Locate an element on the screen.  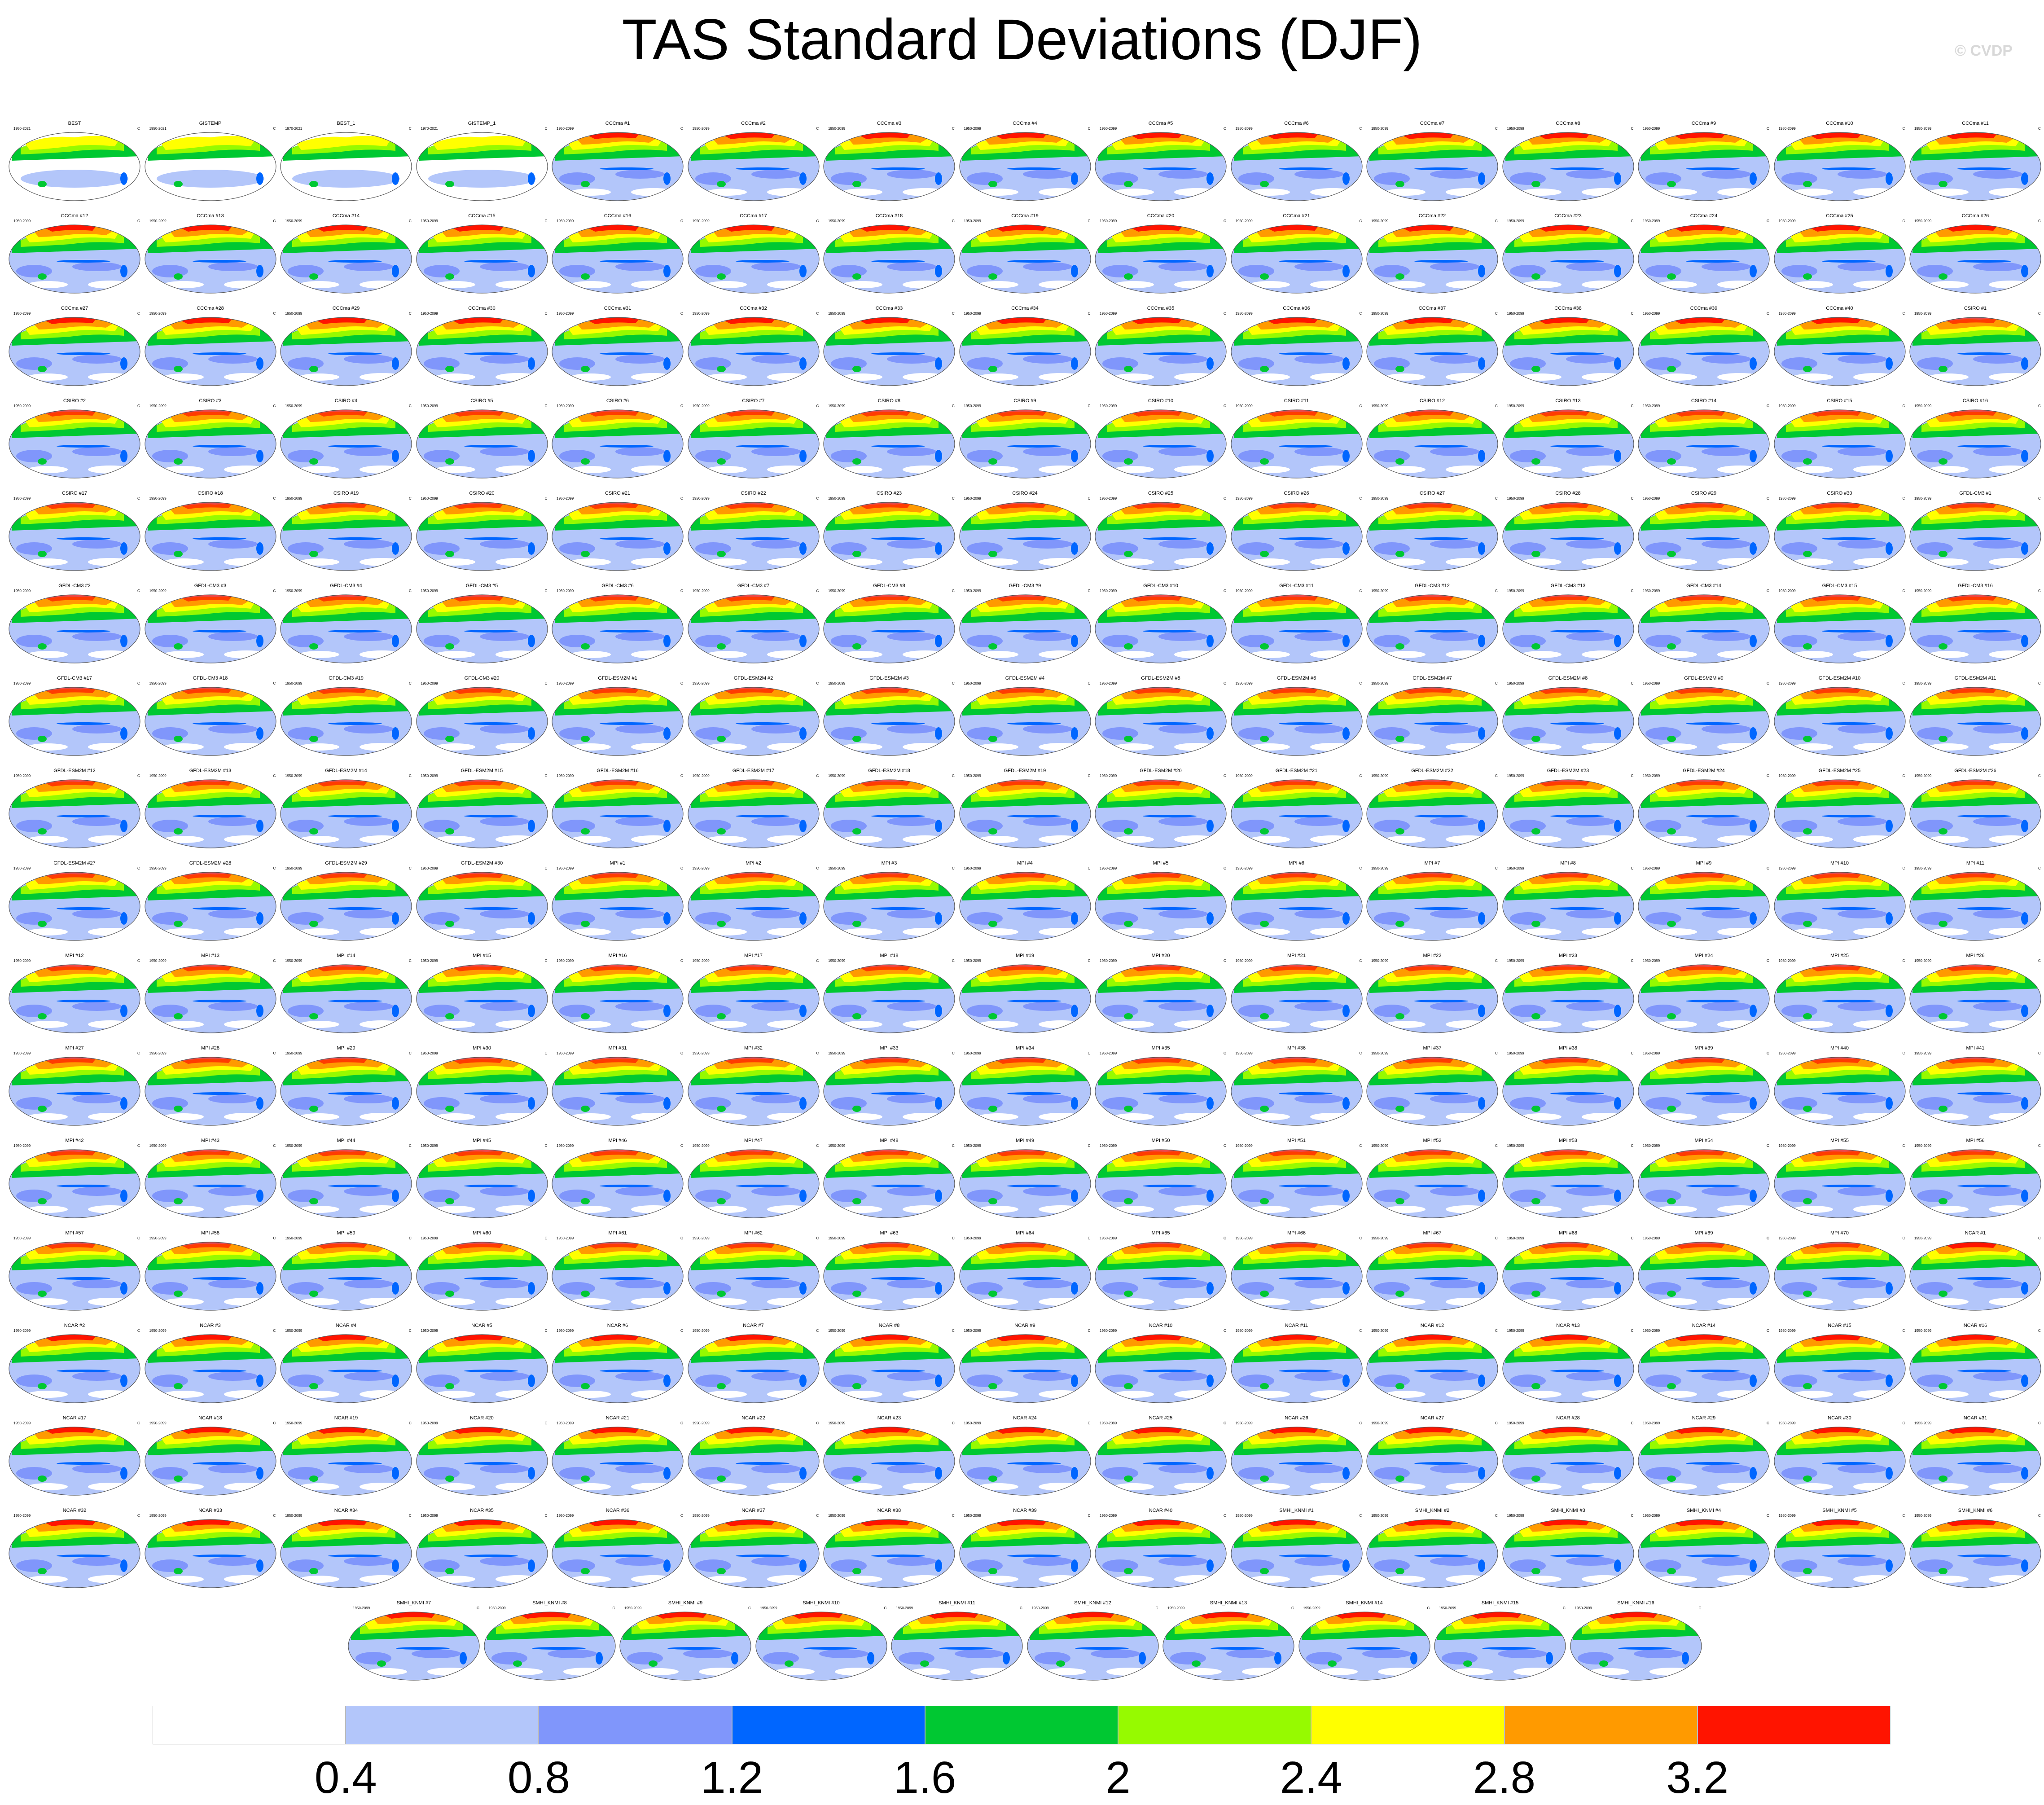
map-panel-title: MPI #10 is located at coordinates (1839, 863).